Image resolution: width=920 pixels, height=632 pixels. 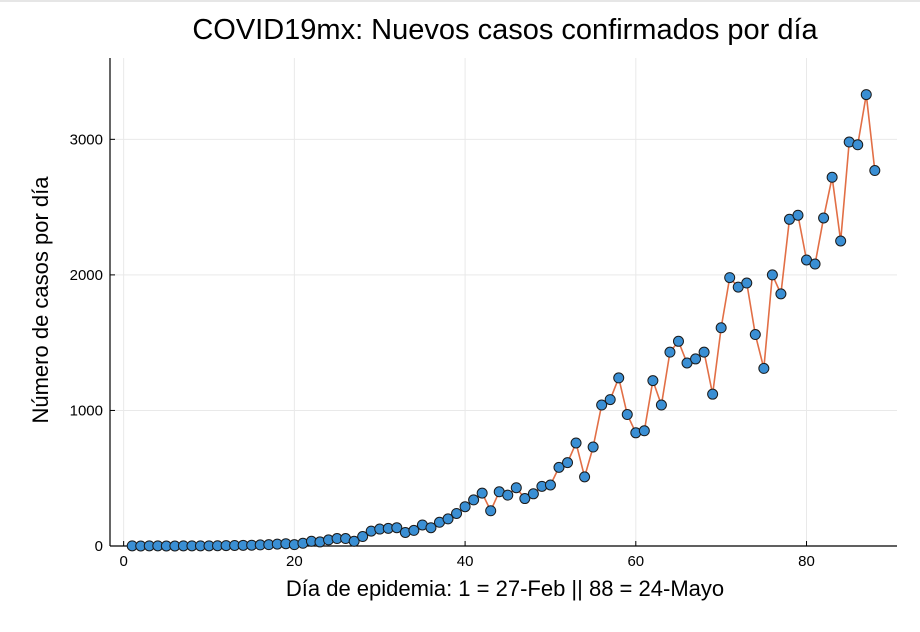 I want to click on x-tick-label: 20, so click(x=294, y=561).